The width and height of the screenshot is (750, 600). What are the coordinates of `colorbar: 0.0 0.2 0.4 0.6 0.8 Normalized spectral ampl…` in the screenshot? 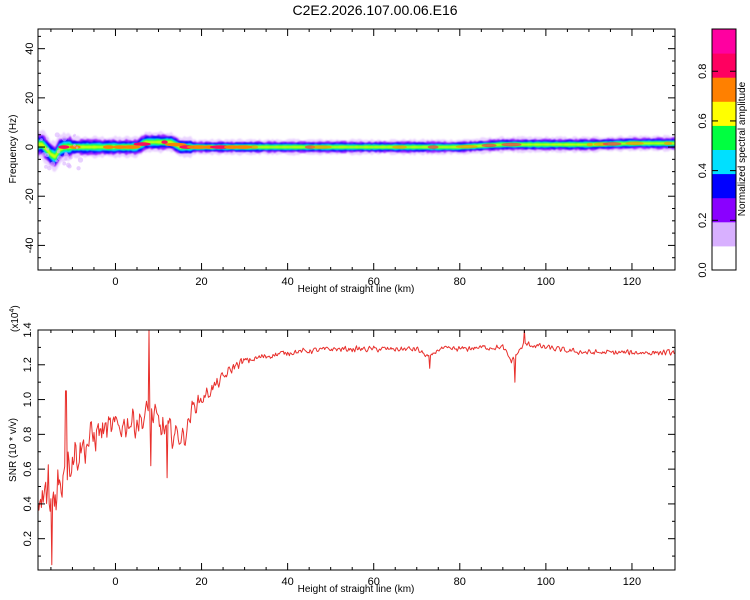 It's located at (722, 153).